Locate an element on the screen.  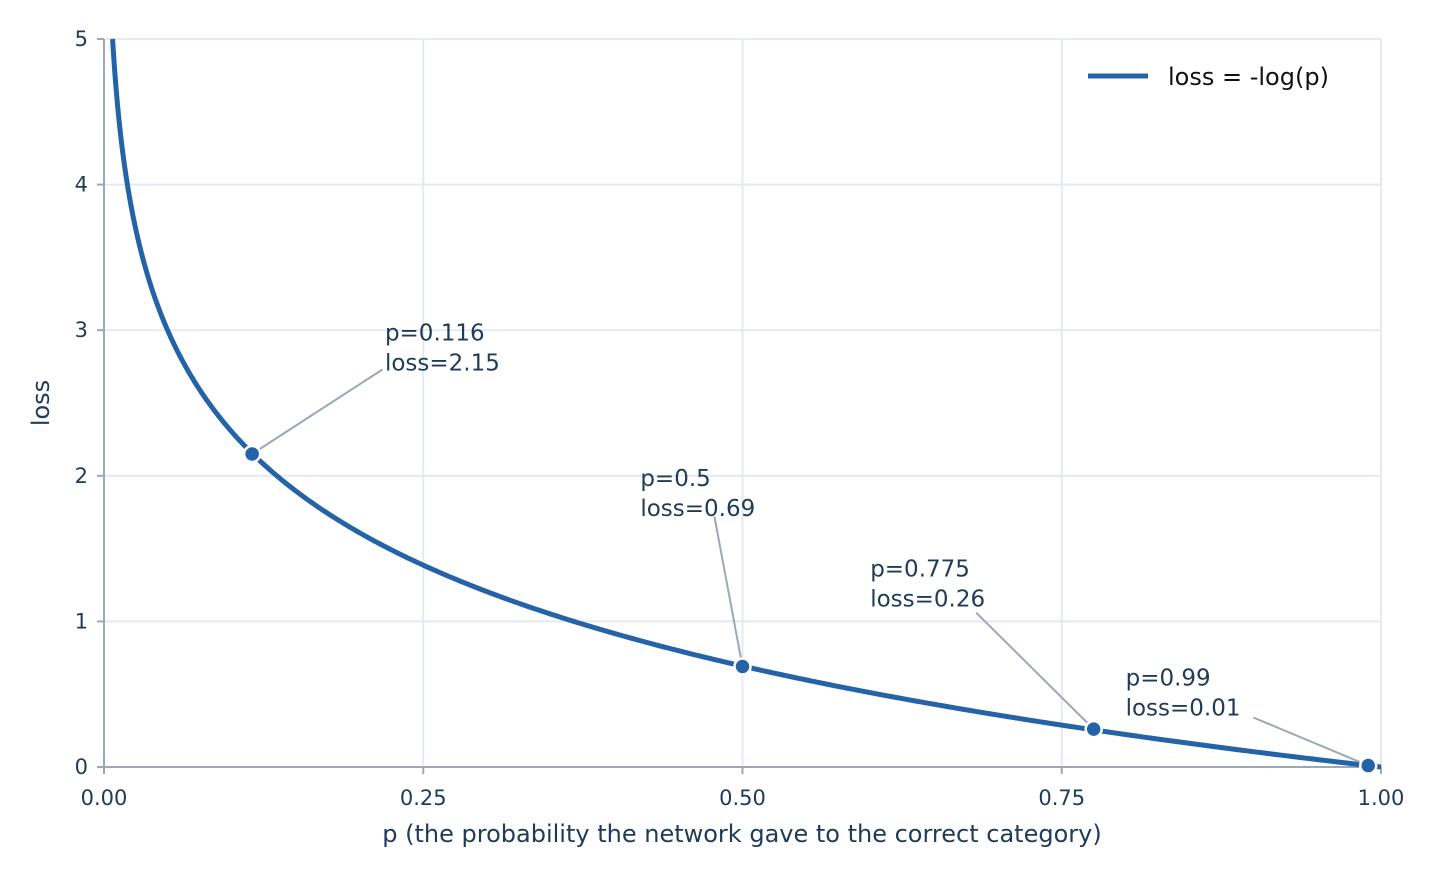
x-tick-label: 1.00 is located at coordinates (1381, 798).